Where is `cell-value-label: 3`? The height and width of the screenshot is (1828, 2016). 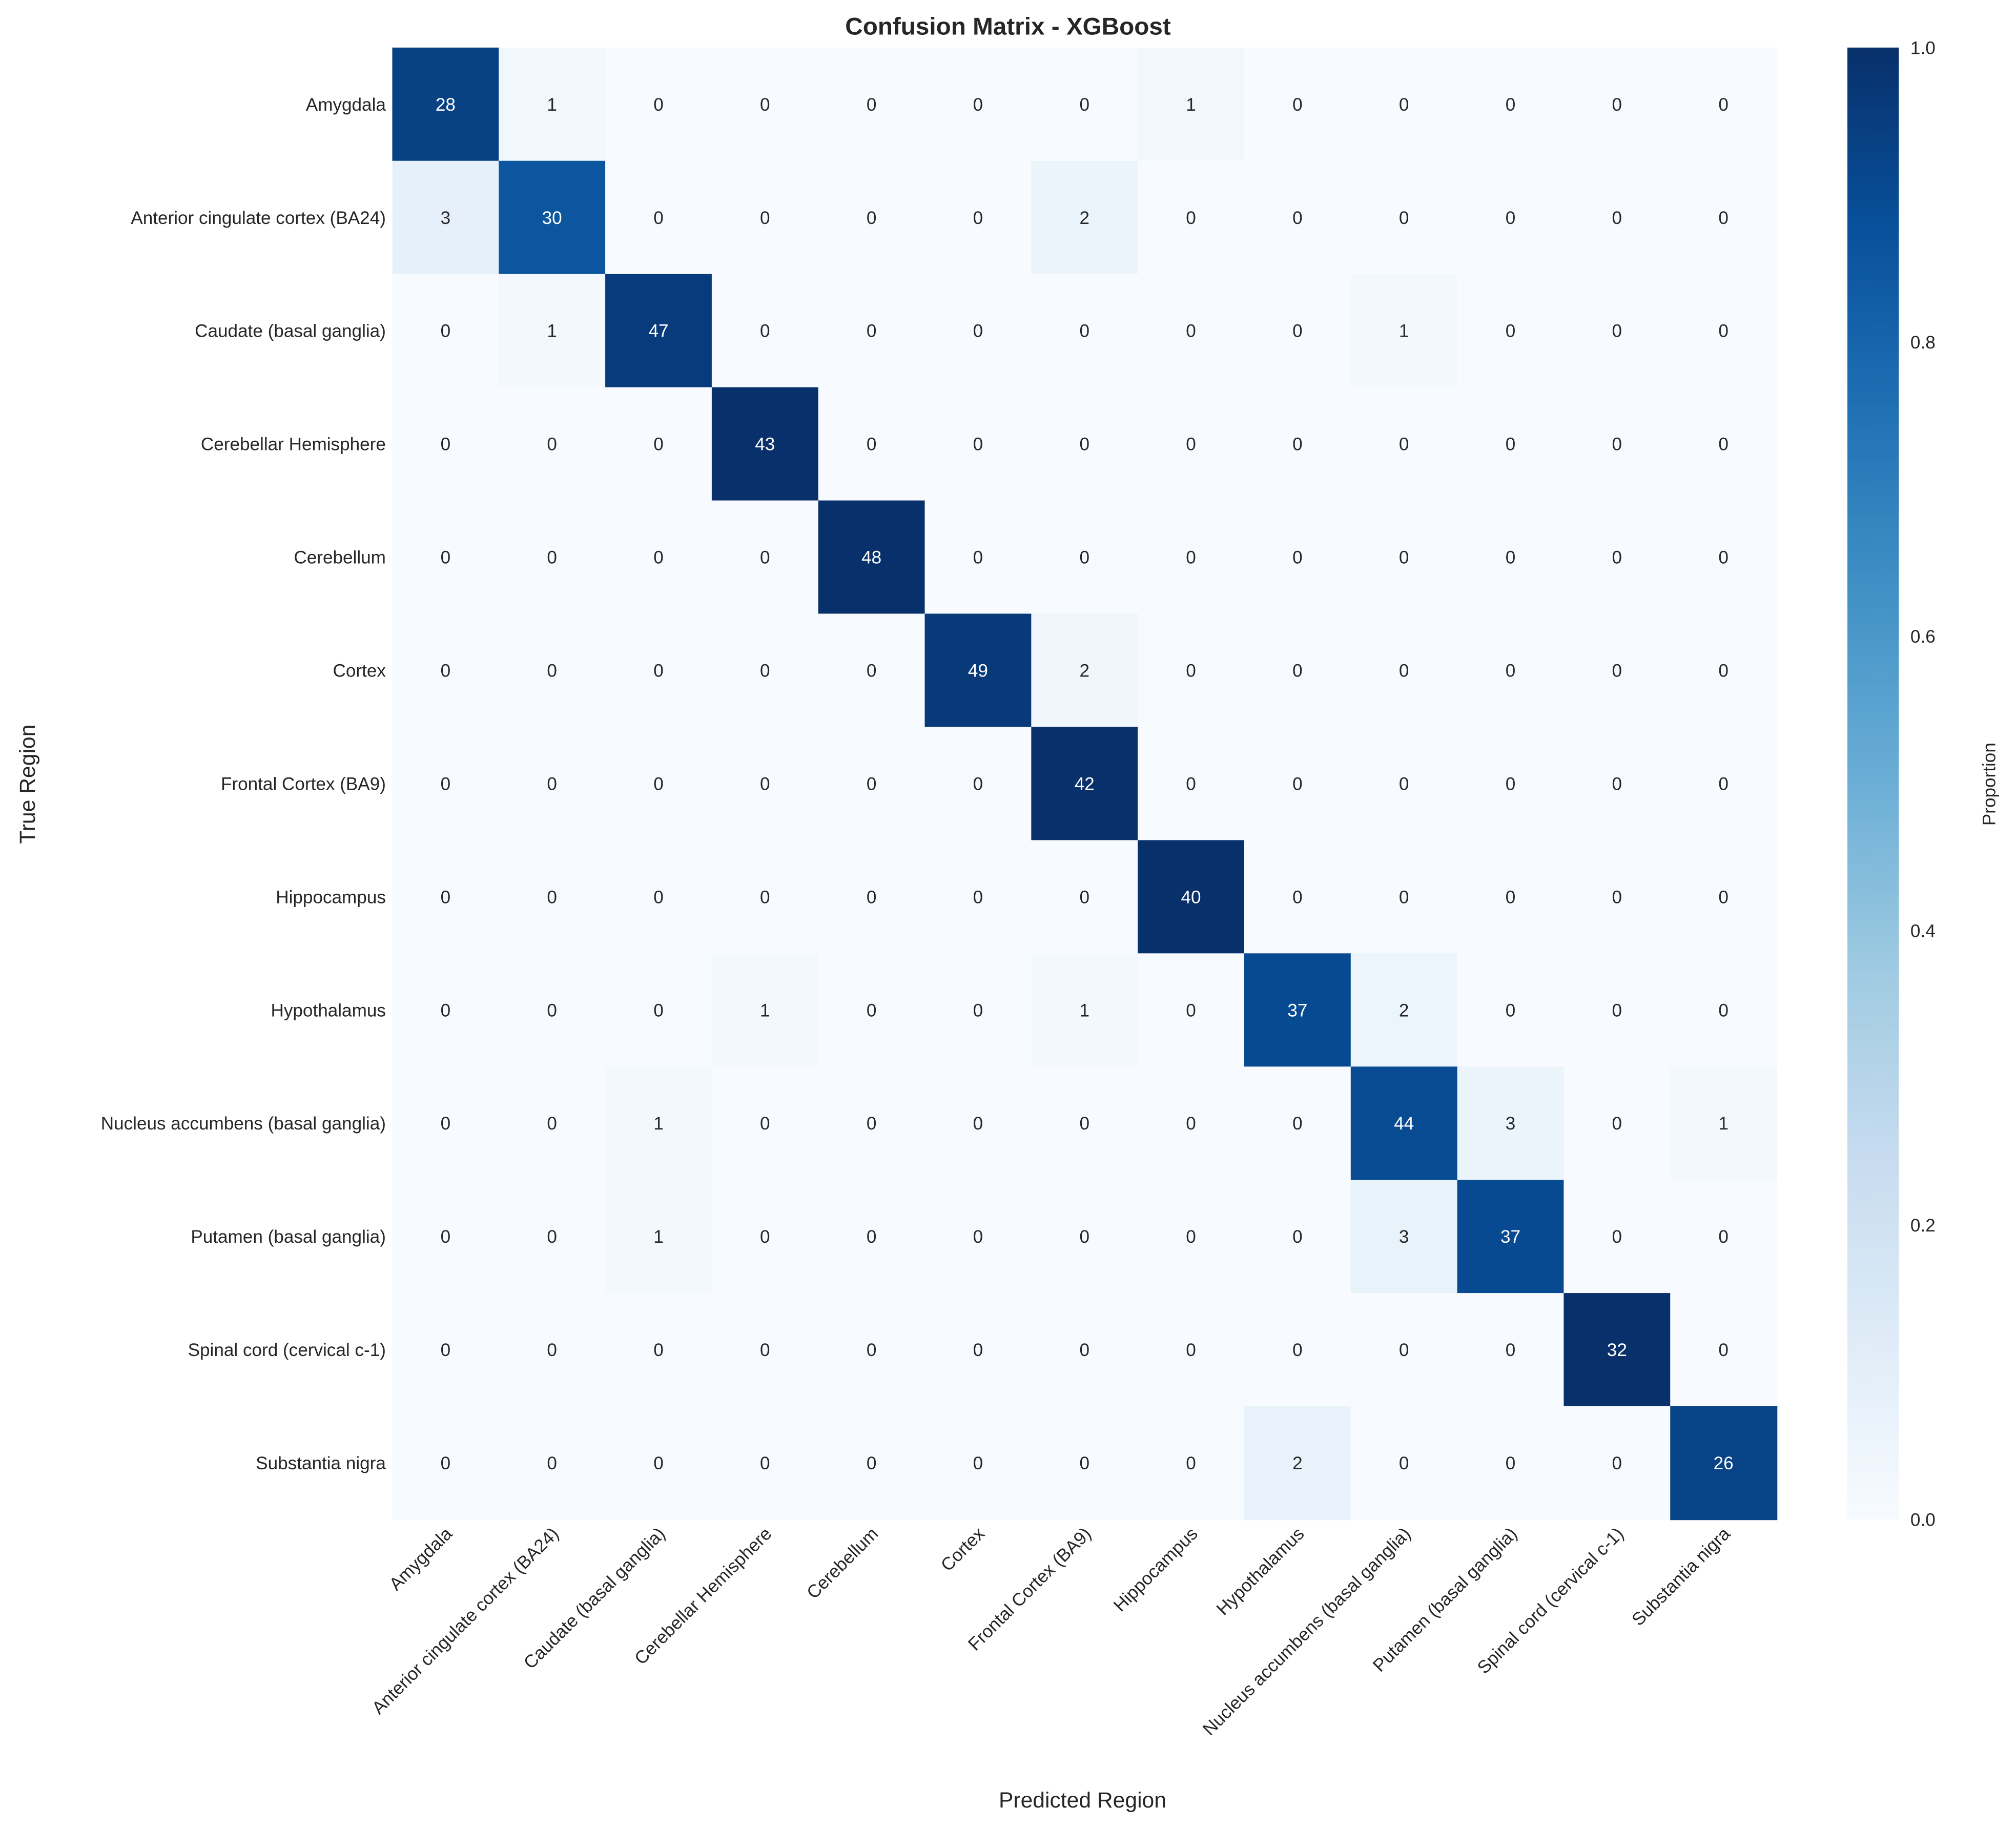
cell-value-label: 3 is located at coordinates (1511, 1124).